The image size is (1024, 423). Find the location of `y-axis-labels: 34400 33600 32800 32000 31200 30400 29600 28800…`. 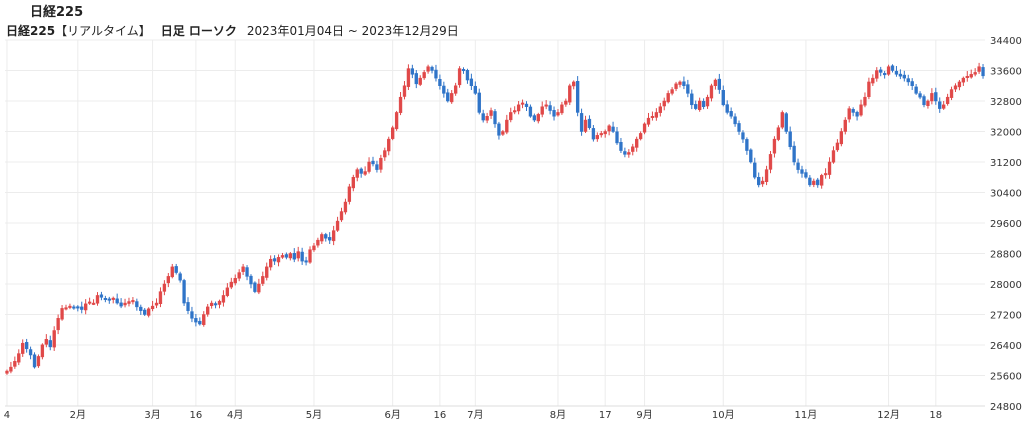

y-axis-labels: 34400 33600 32800 32000 31200 30400 29600 28800… is located at coordinates (1006, 224).